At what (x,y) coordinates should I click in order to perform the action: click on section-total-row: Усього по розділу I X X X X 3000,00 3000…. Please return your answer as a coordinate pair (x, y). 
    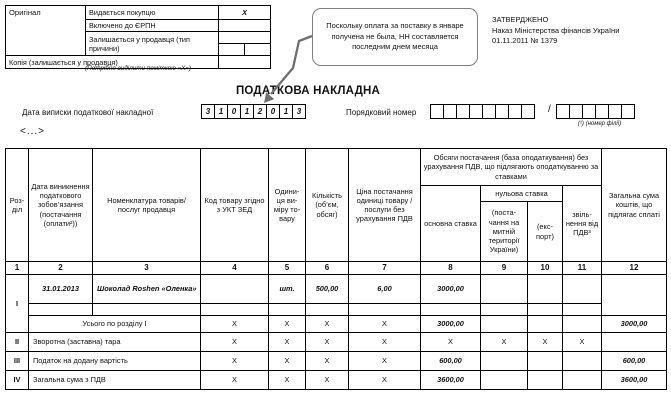
    Looking at the image, I should click on (336, 324).